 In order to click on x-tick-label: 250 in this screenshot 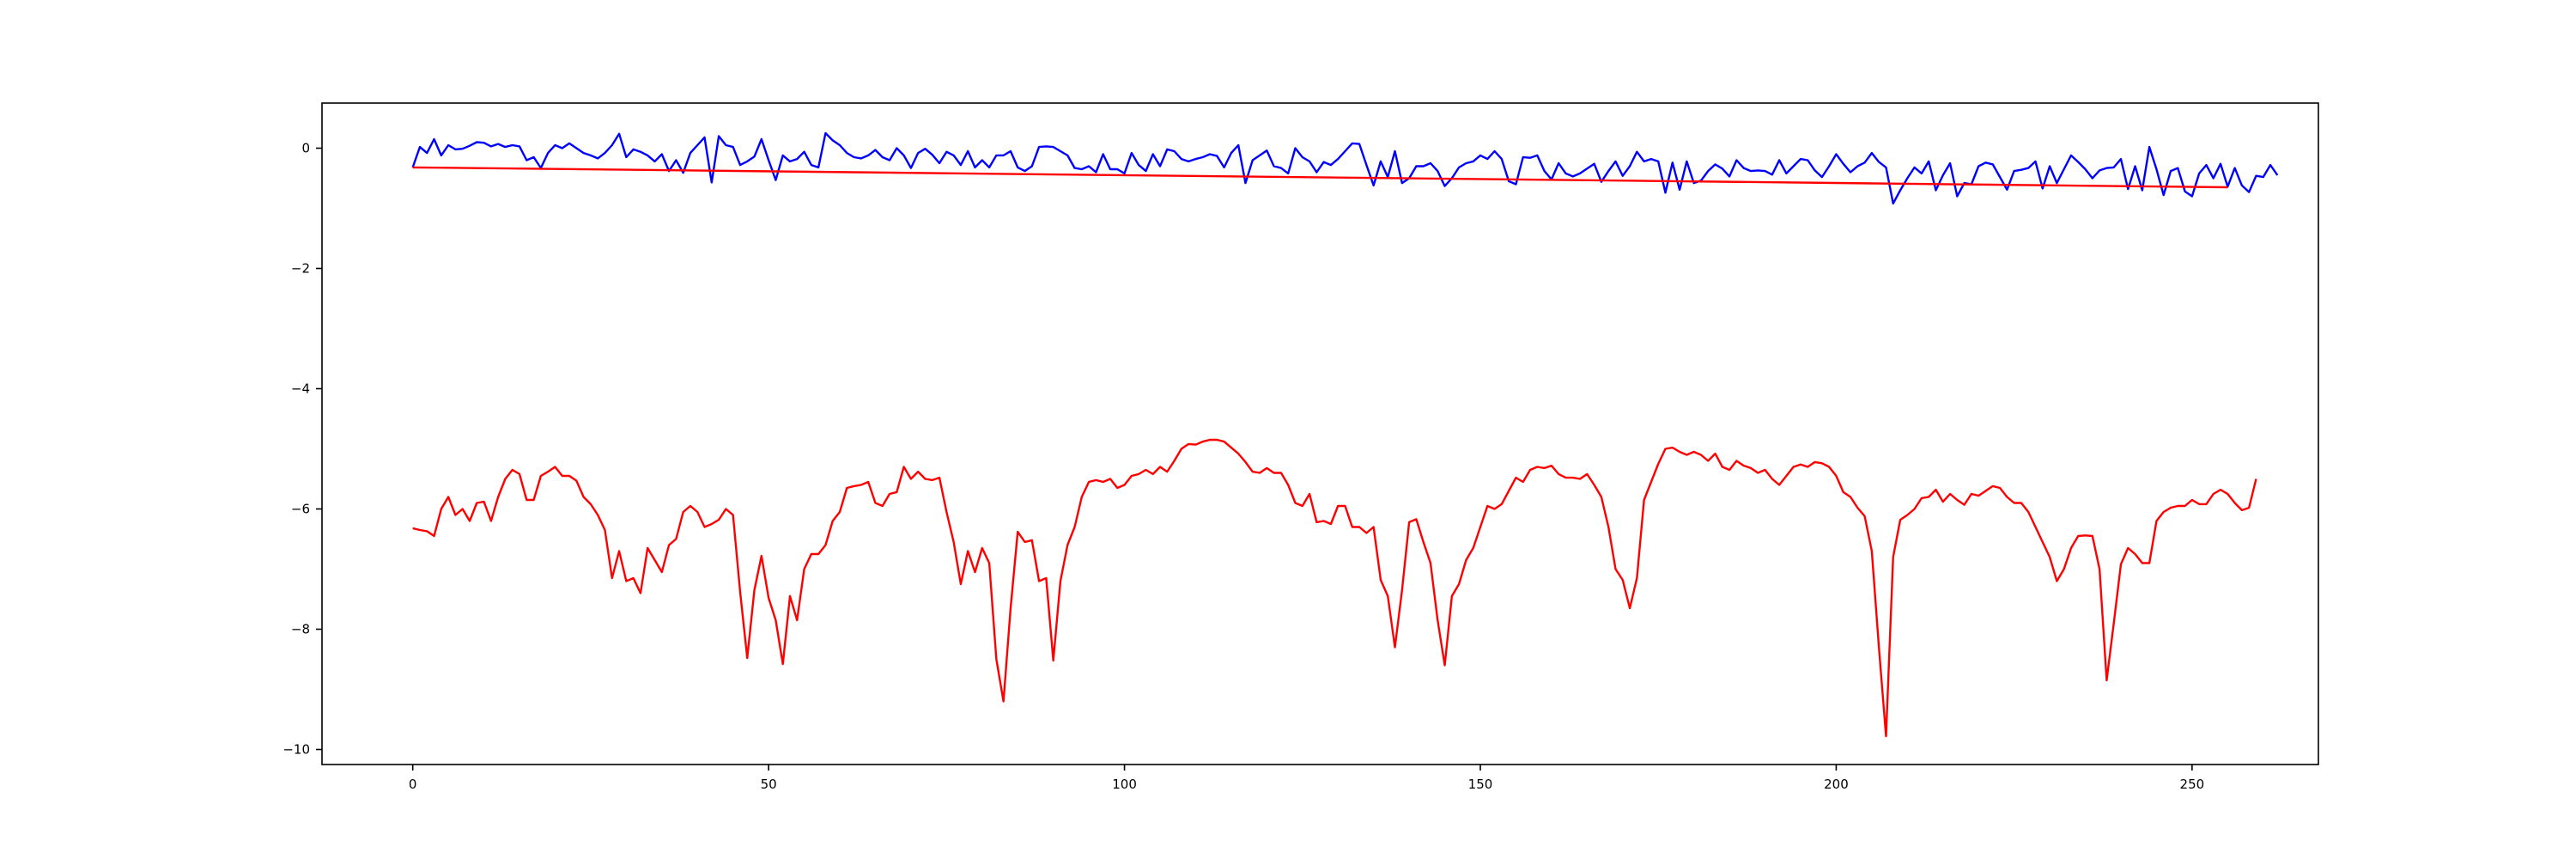, I will do `click(2192, 784)`.